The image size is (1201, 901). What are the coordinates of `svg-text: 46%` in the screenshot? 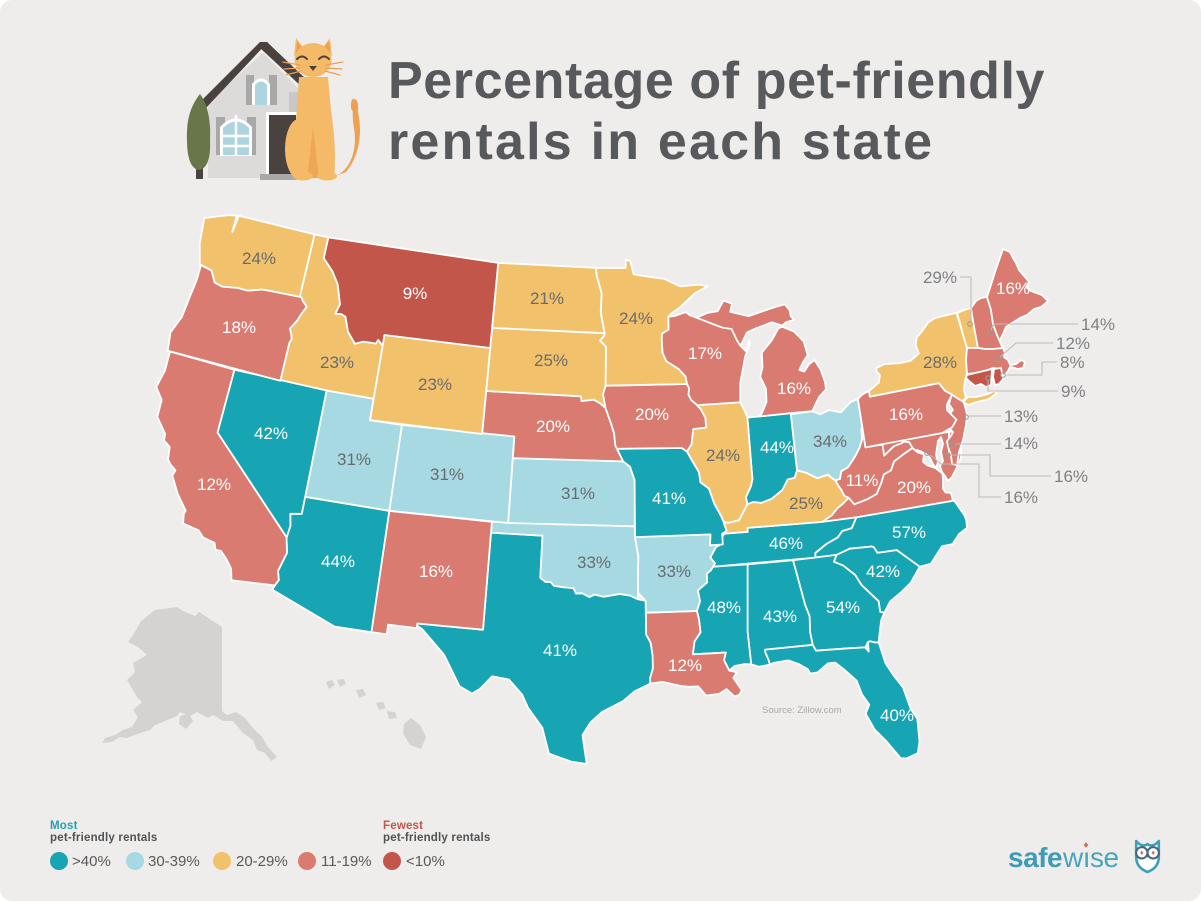 It's located at (786, 543).